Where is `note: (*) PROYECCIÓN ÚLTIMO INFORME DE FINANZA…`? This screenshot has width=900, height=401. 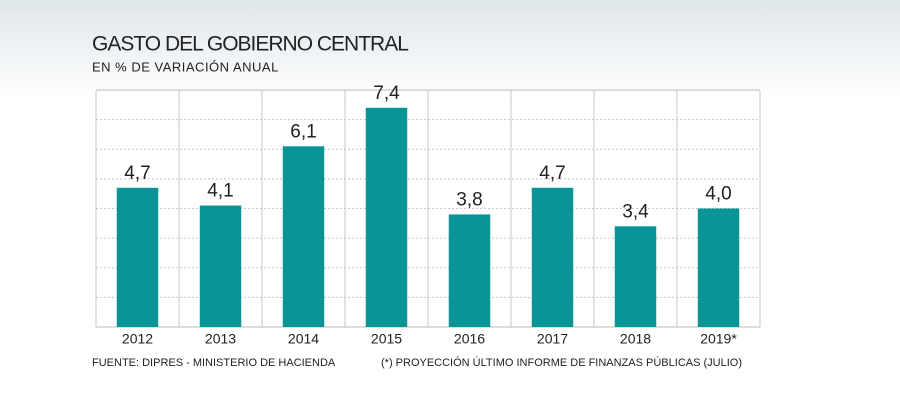 note: (*) PROYECCIÓN ÚLTIMO INFORME DE FINANZA… is located at coordinates (561, 362).